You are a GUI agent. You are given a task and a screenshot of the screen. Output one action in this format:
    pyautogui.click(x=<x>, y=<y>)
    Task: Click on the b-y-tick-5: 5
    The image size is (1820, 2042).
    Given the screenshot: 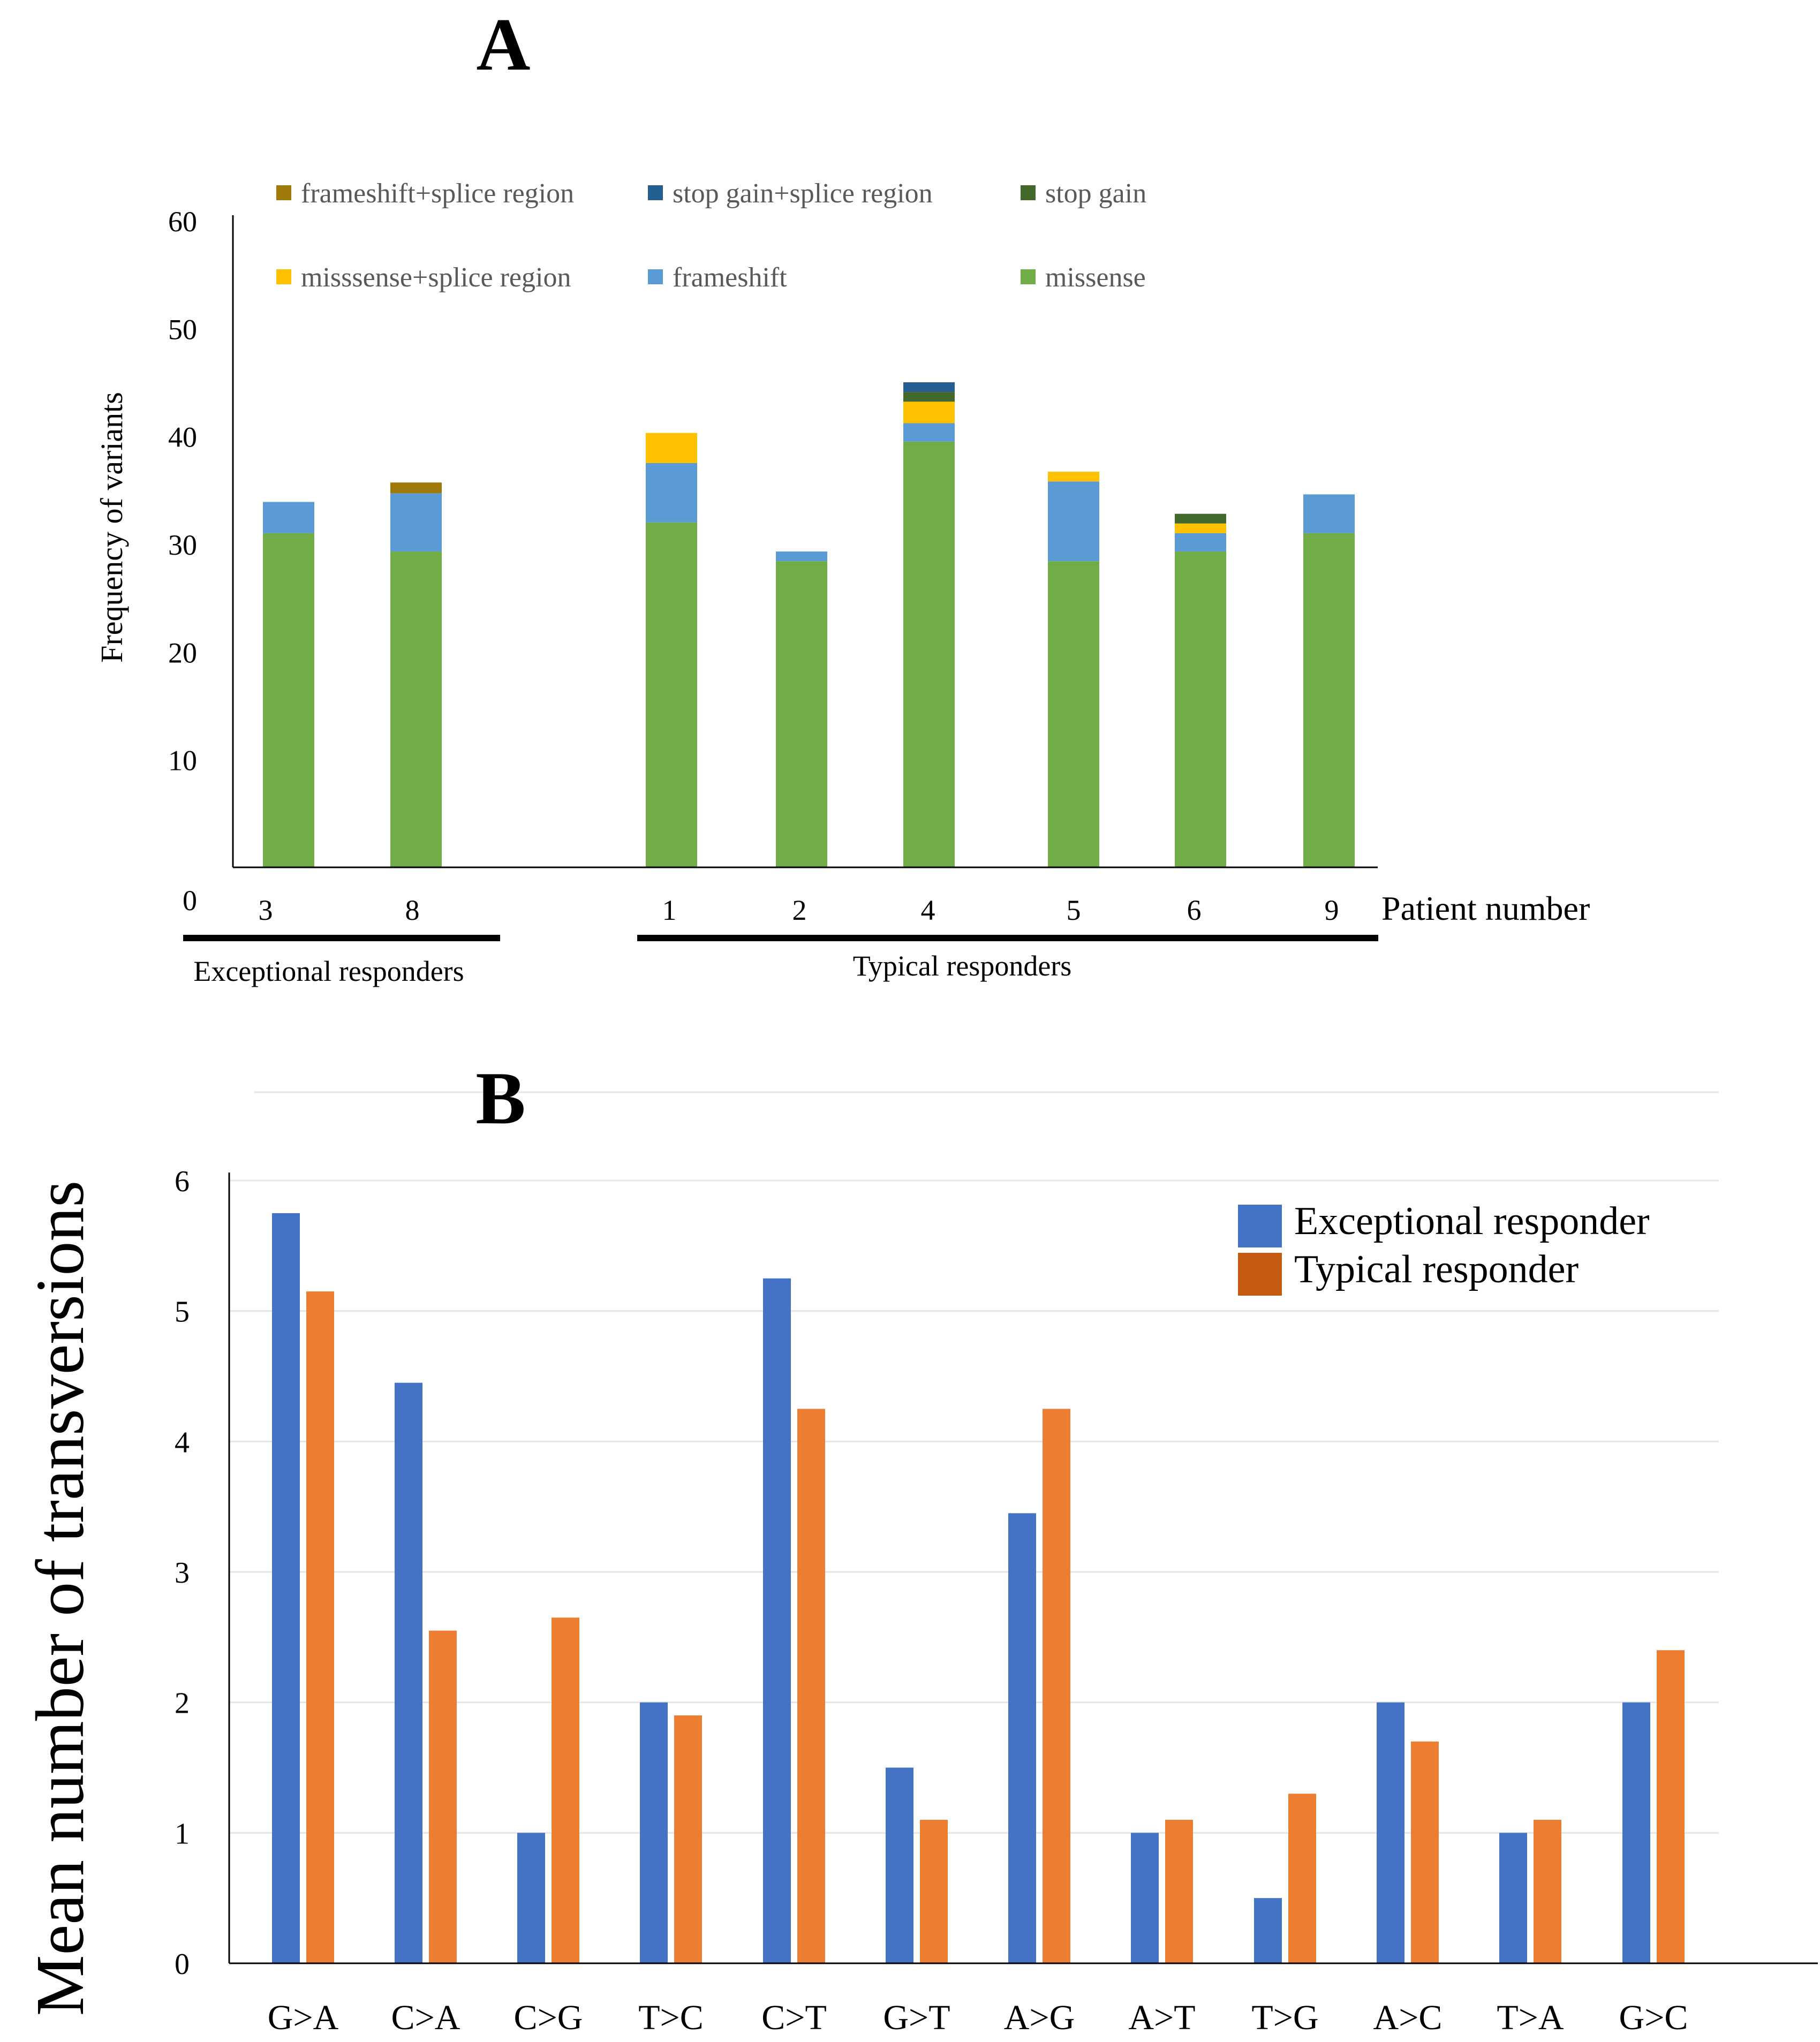 What is the action you would take?
    pyautogui.click(x=182, y=1312)
    